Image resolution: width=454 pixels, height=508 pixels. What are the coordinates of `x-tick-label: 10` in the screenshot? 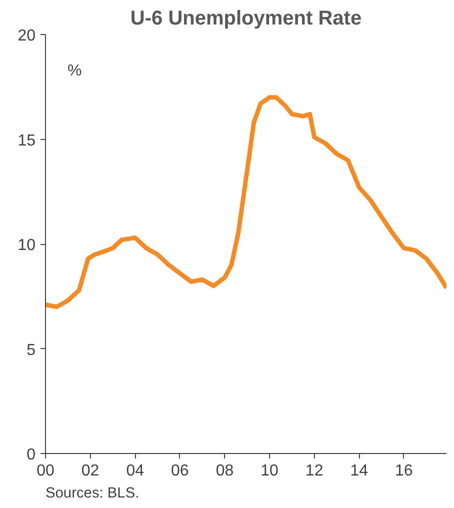 It's located at (269, 471).